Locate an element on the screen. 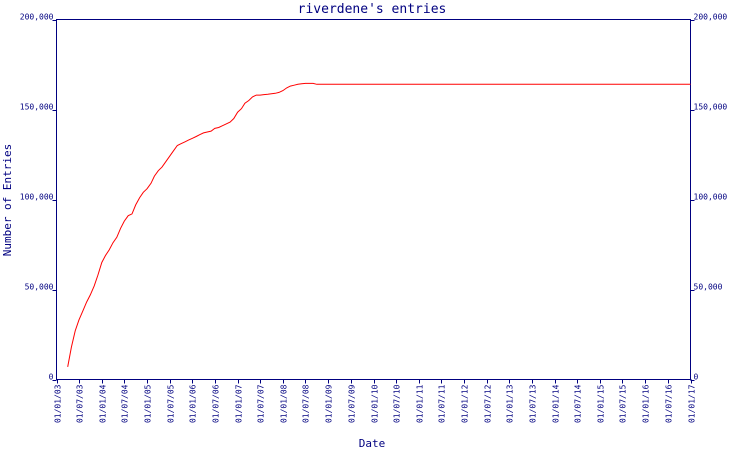 This screenshot has width=750, height=450. x-tick-label: 01/01/10 is located at coordinates (375, 403).